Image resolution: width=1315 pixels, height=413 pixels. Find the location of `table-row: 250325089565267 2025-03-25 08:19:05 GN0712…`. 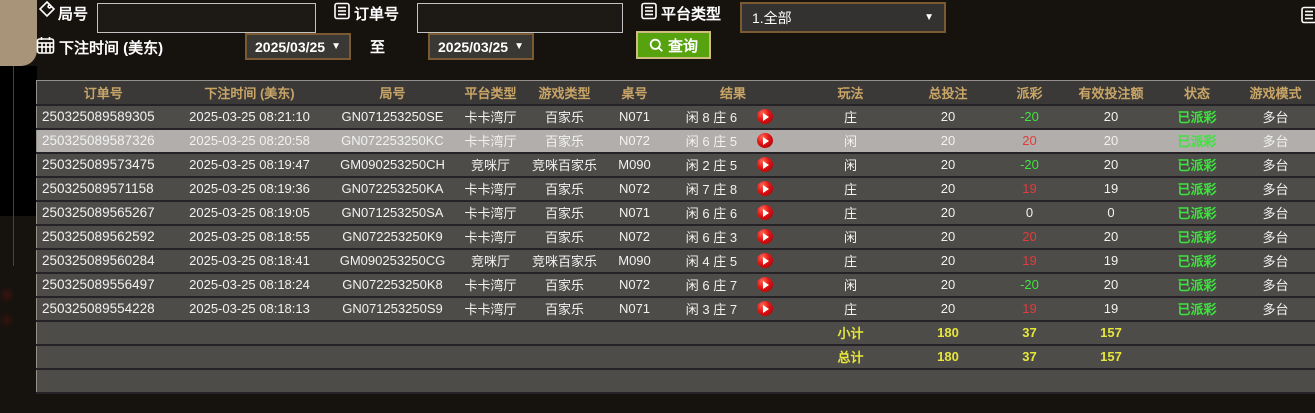

table-row: 250325089565267 2025-03-25 08:19:05 GN0712… is located at coordinates (675, 212).